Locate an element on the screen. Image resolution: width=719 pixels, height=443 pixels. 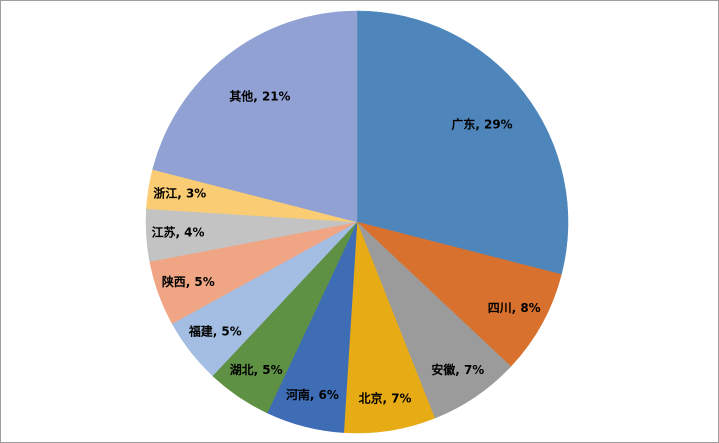
slice-label-四川: 四川, 8% is located at coordinates (514, 308).